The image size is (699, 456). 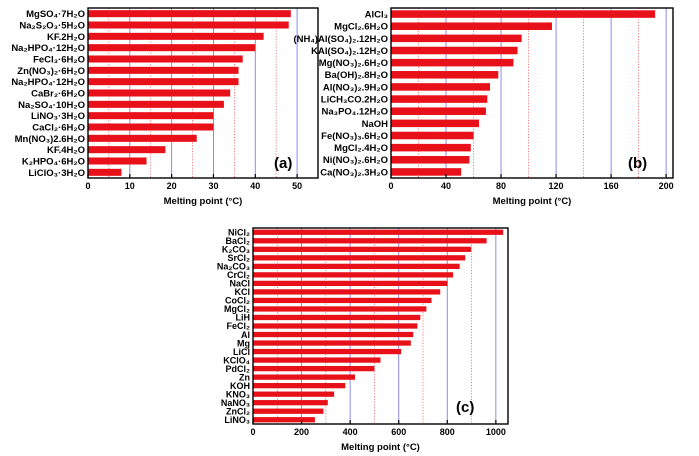 I want to click on x-tick-label: 1000, so click(x=496, y=432).